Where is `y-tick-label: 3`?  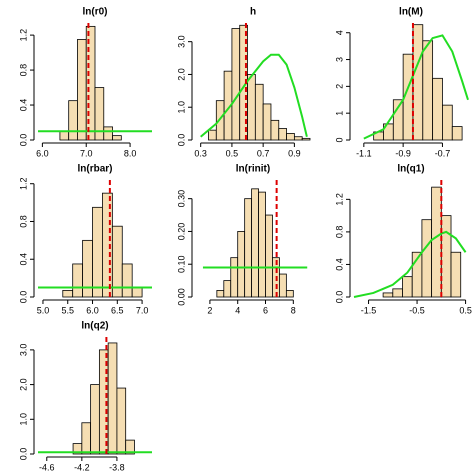
y-tick-label: 3 is located at coordinates (339, 59).